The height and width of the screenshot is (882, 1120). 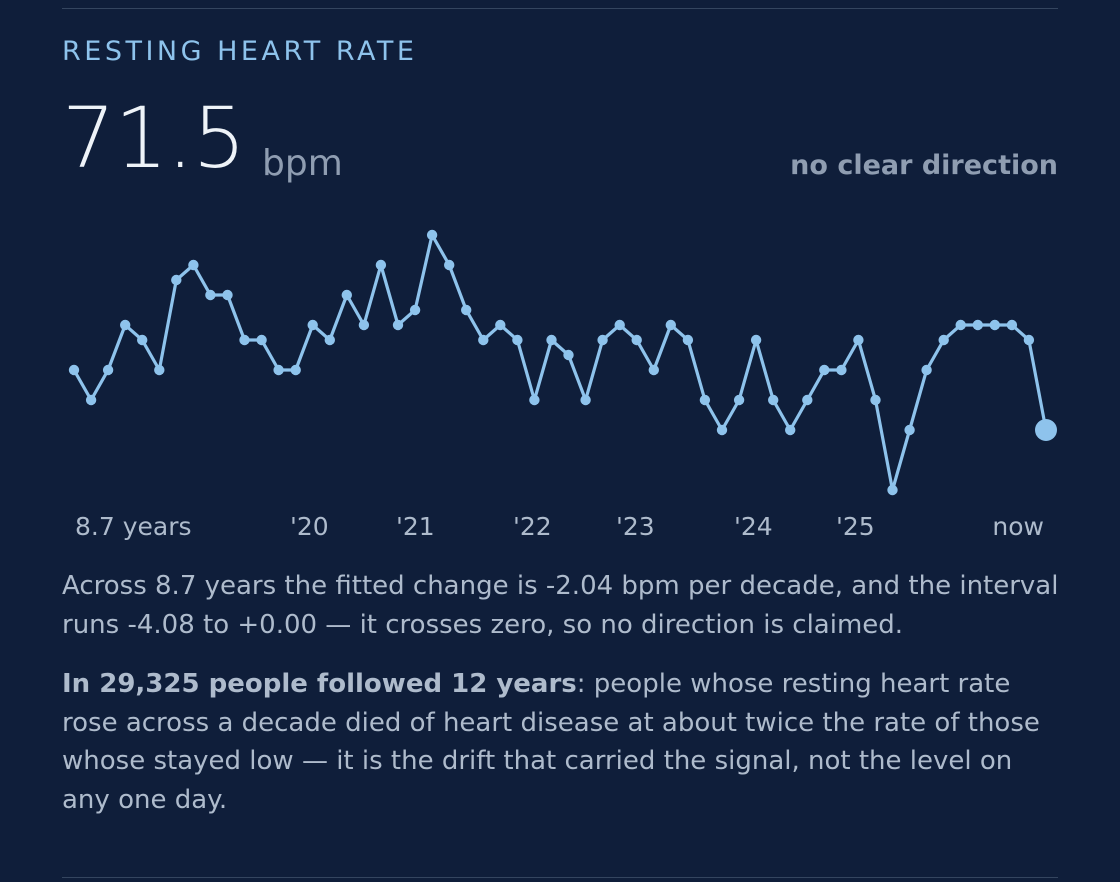 I want to click on value-unit: bpm, so click(x=302, y=163).